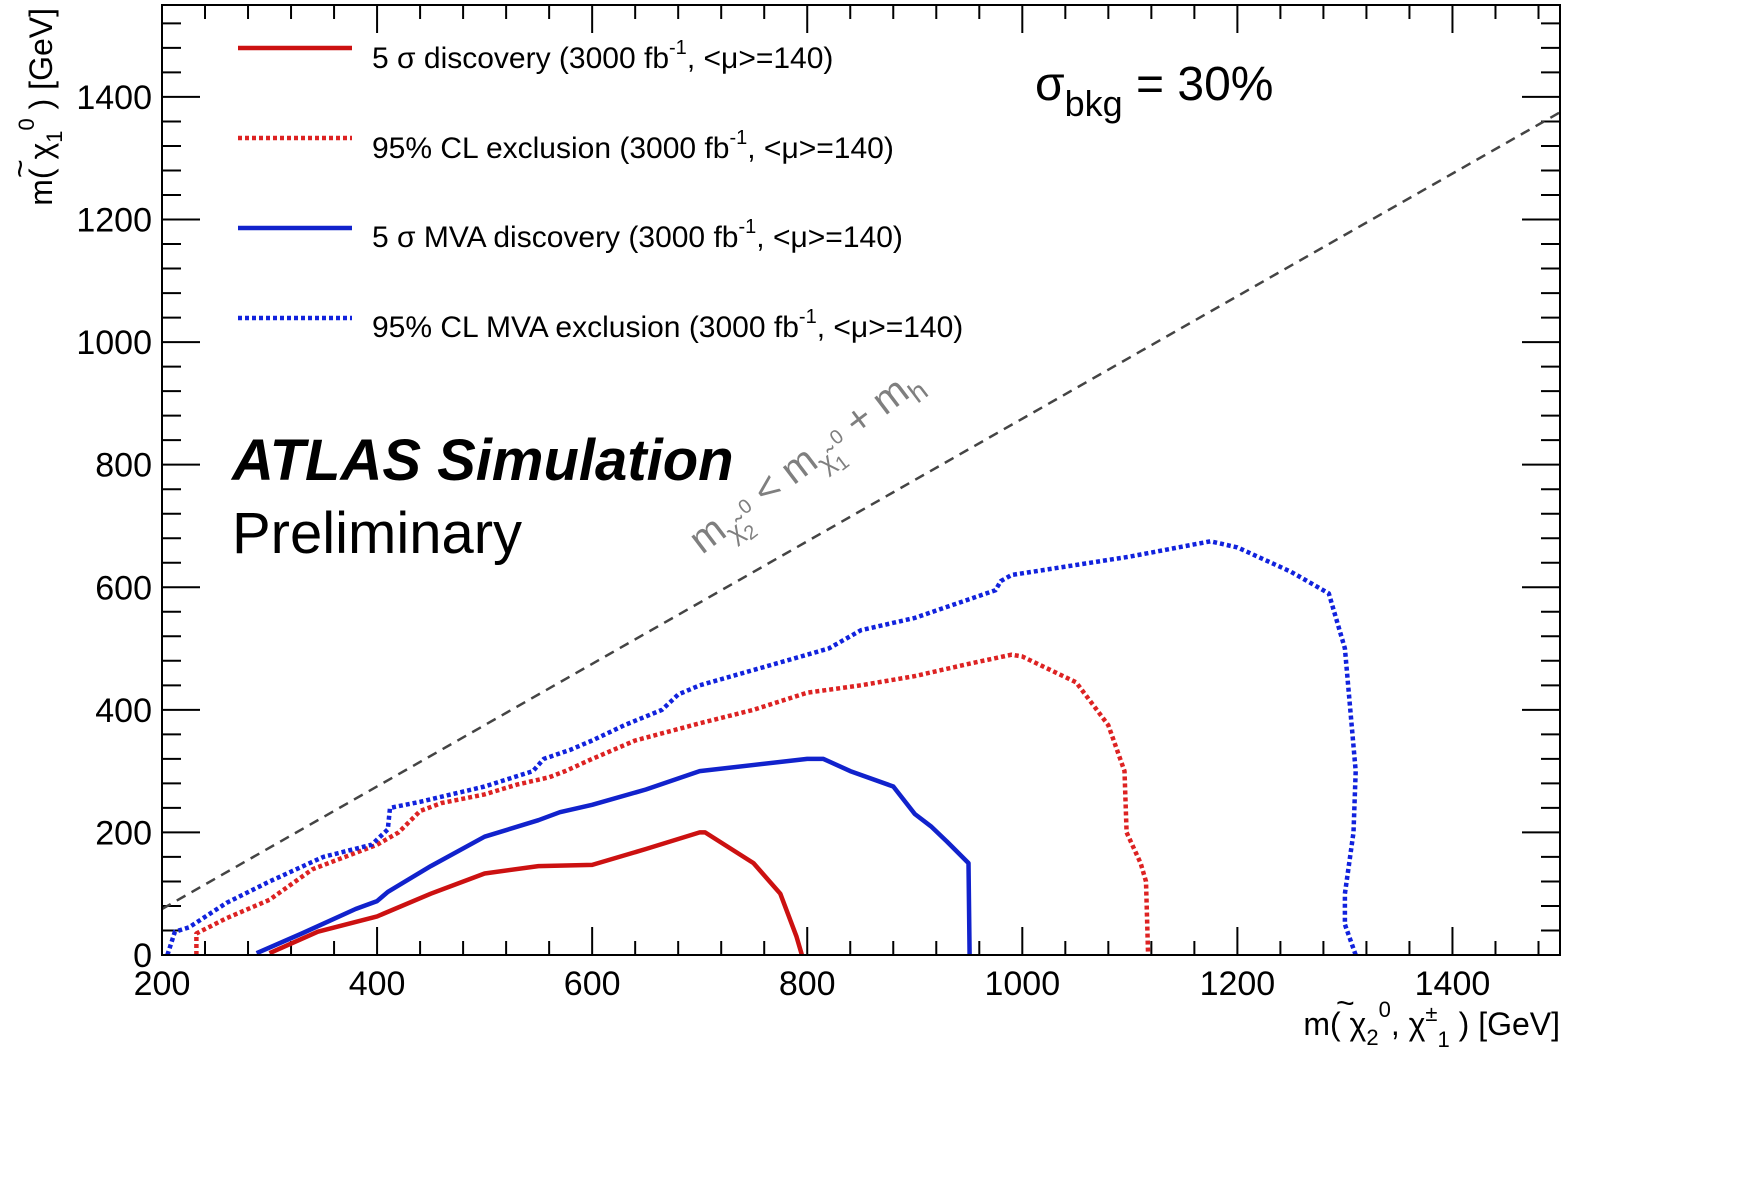 The height and width of the screenshot is (1190, 1763). Describe the element at coordinates (142, 956) in the screenshot. I see `y-tick-label: 0` at that location.